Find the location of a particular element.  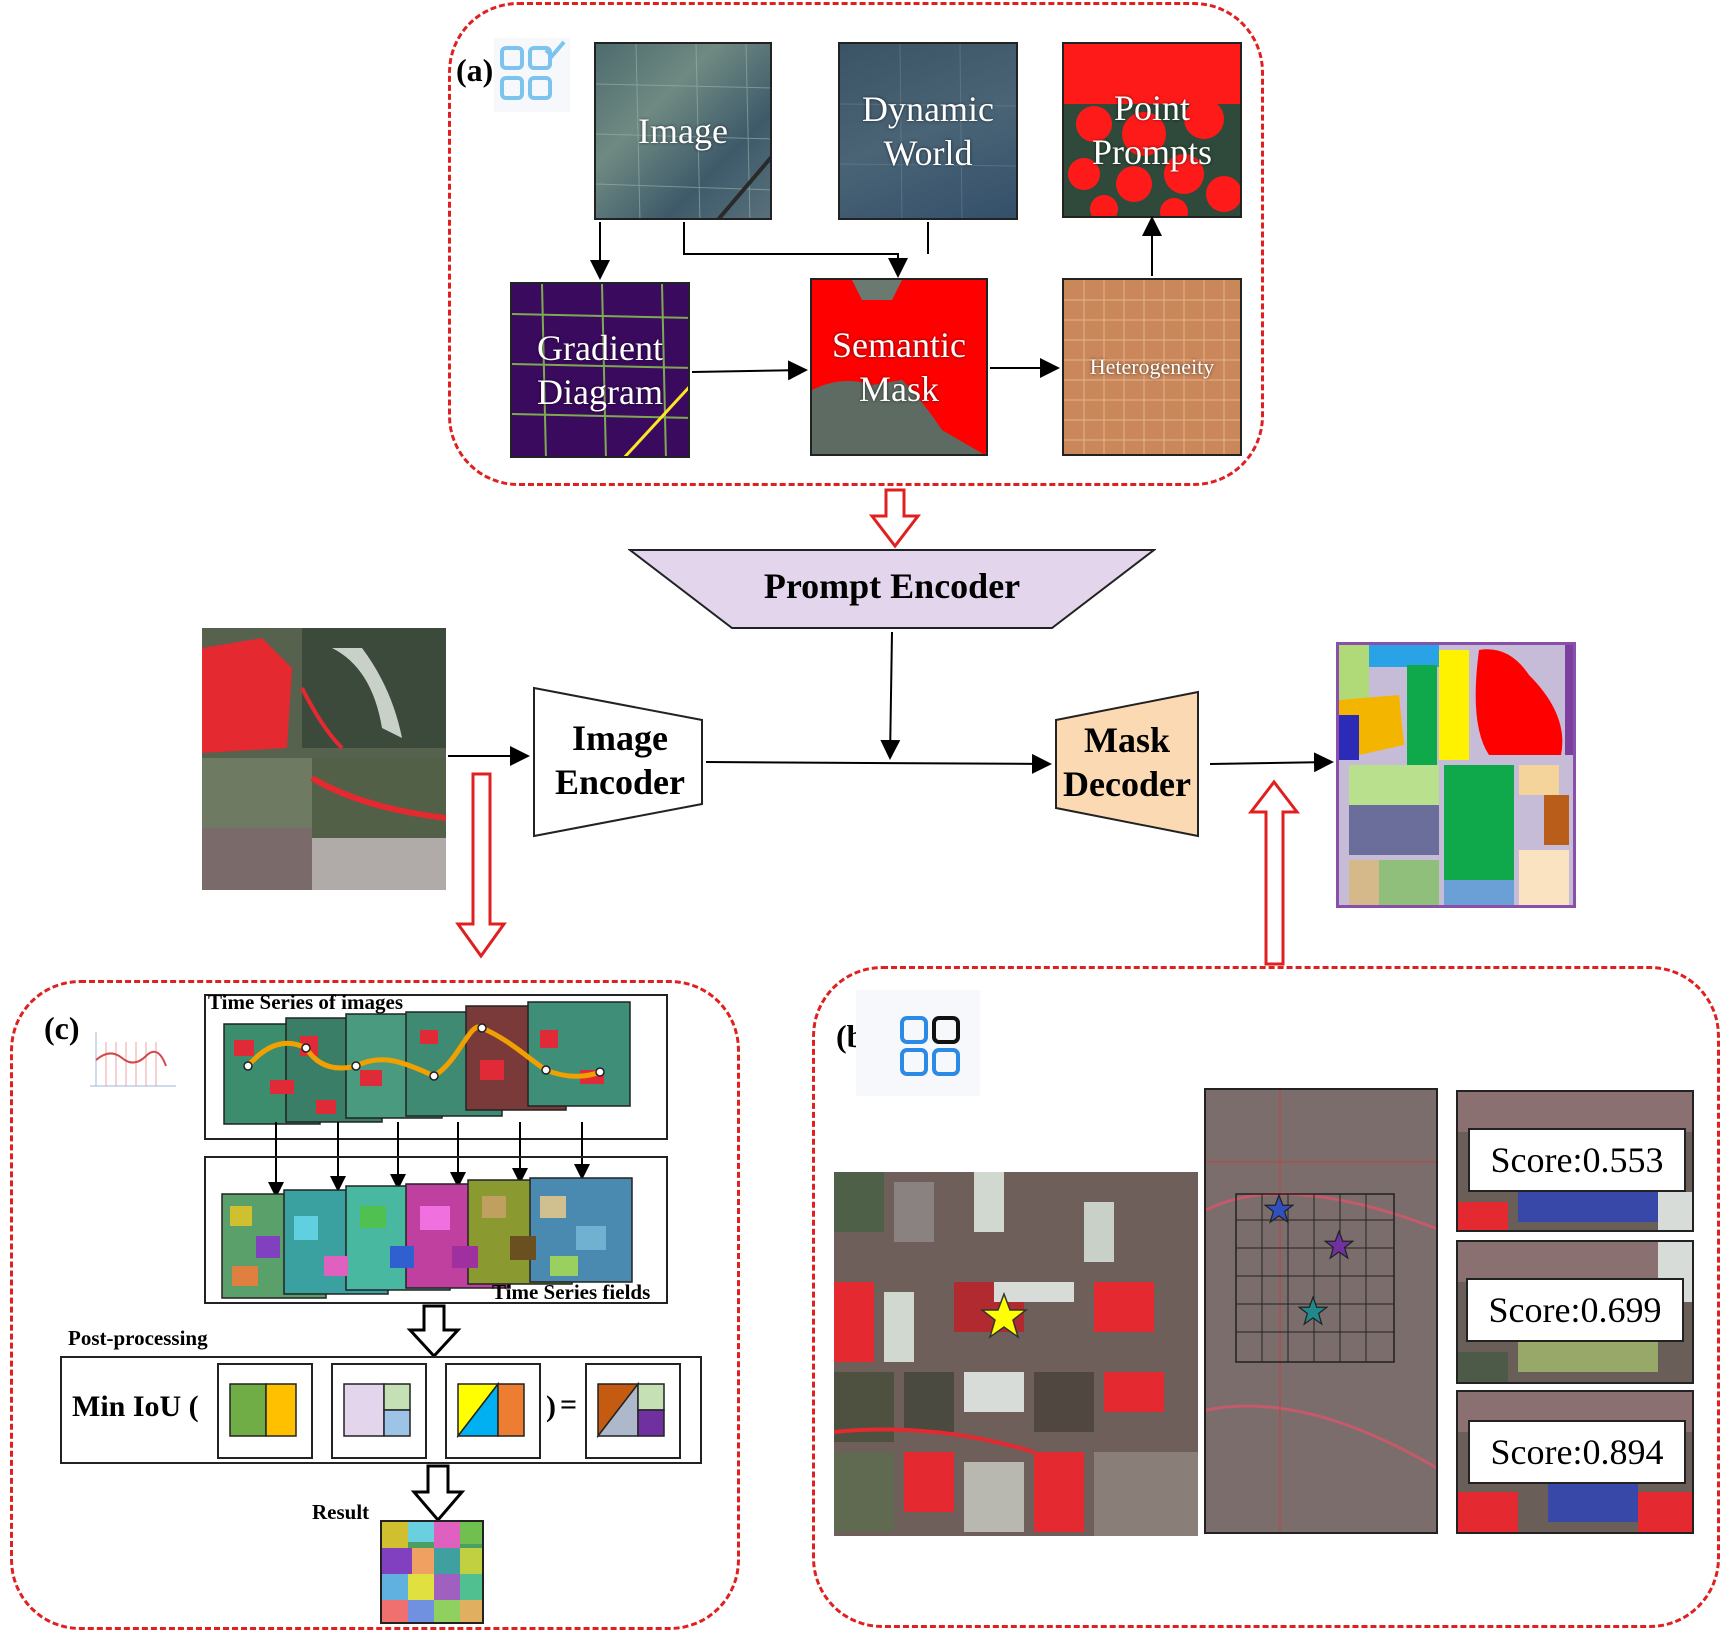

heterogeneity-text: Heterogeneity is located at coordinates (1152, 366).